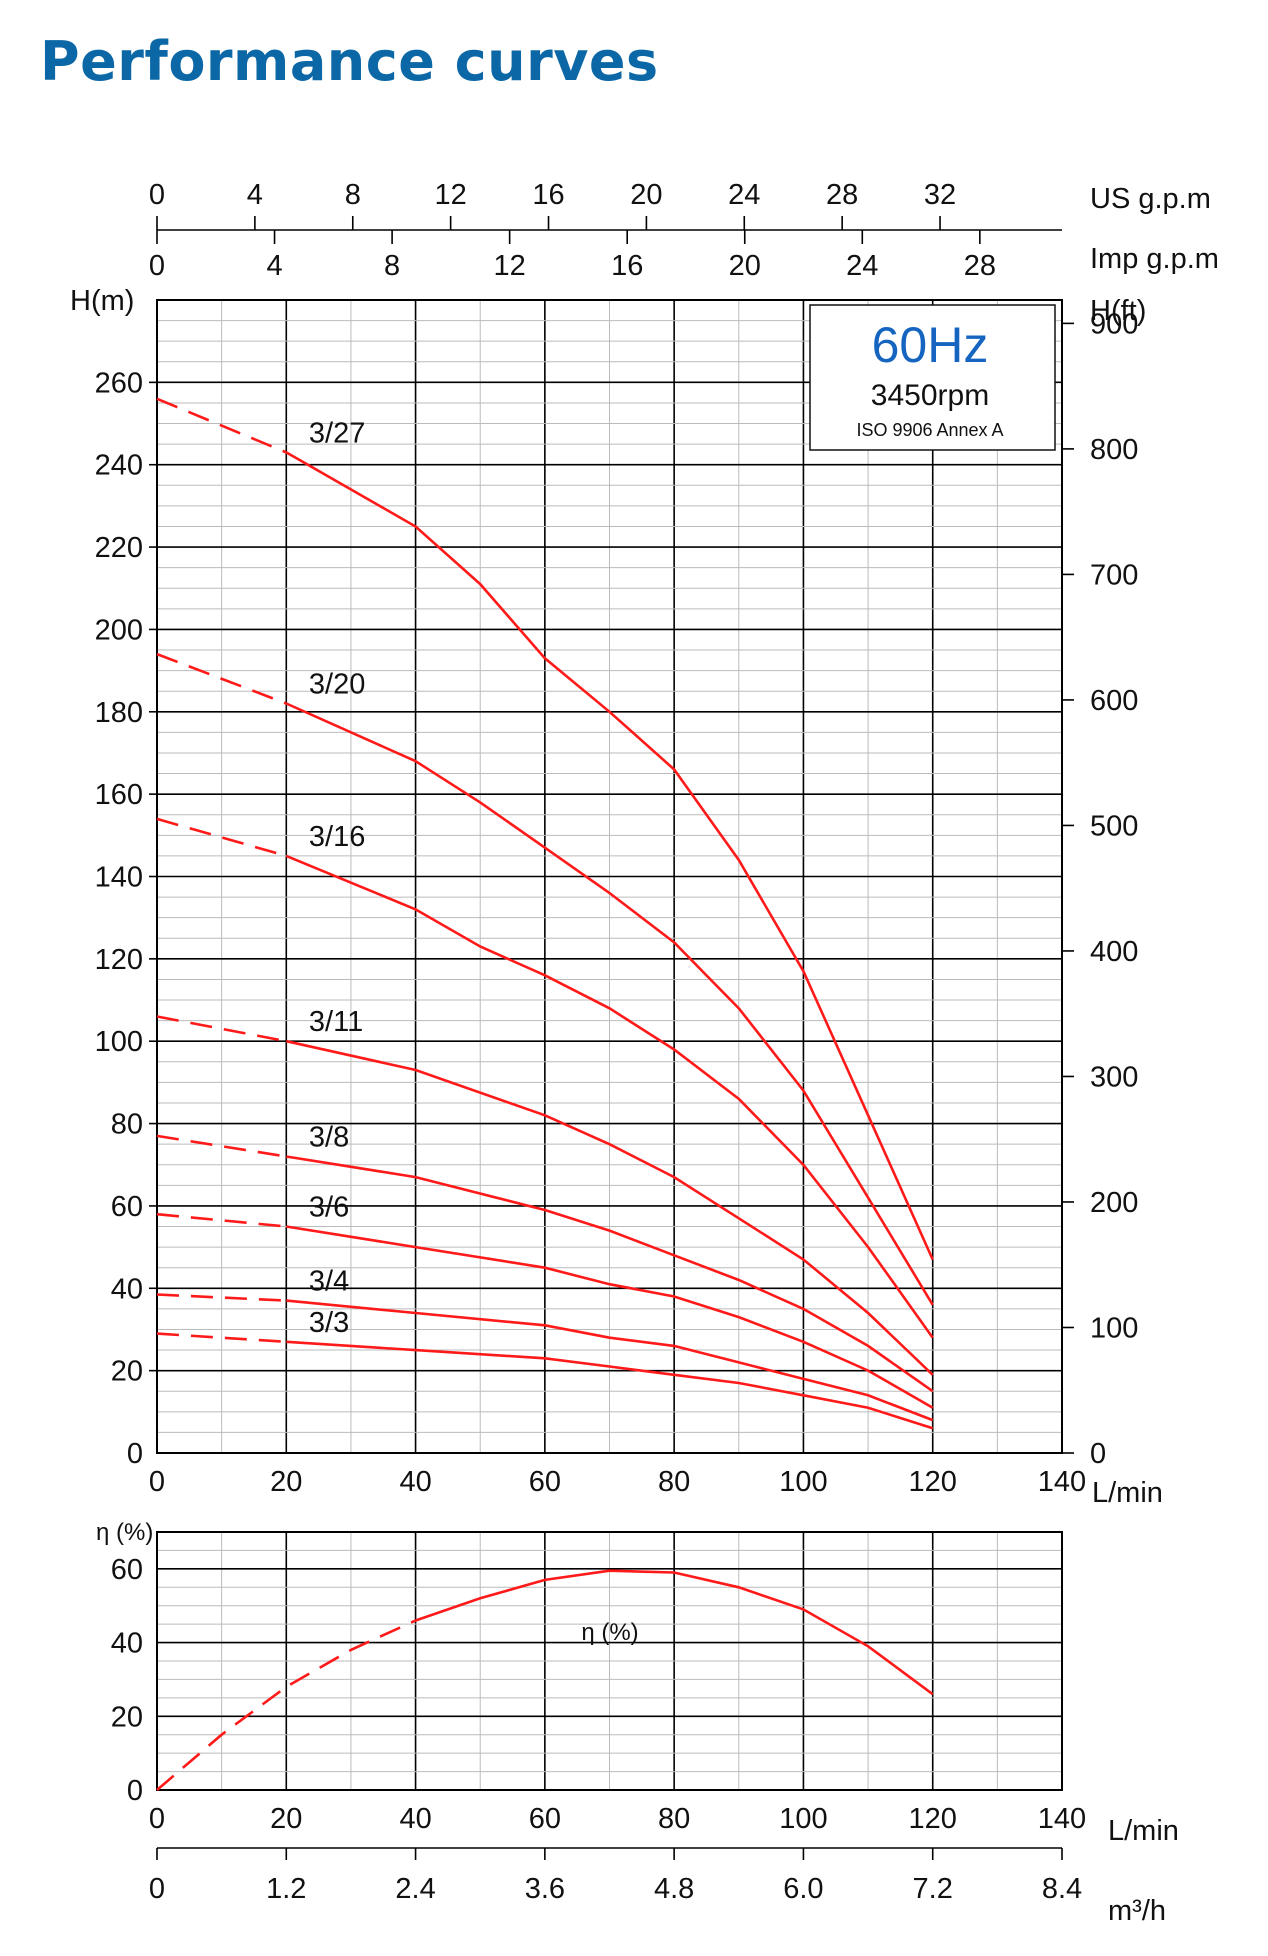  Describe the element at coordinates (933, 1889) in the screenshot. I see `m3h-tick-label: 7.2` at that location.